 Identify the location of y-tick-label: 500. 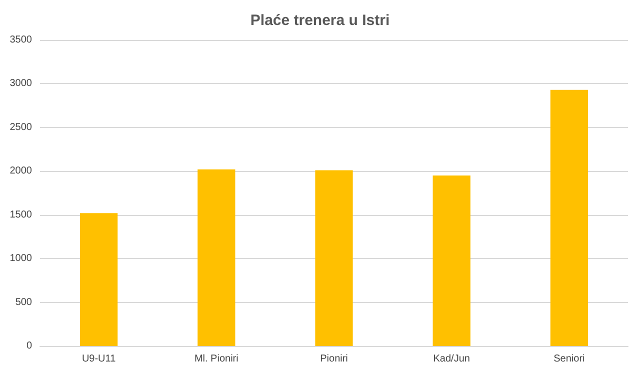
(23, 302).